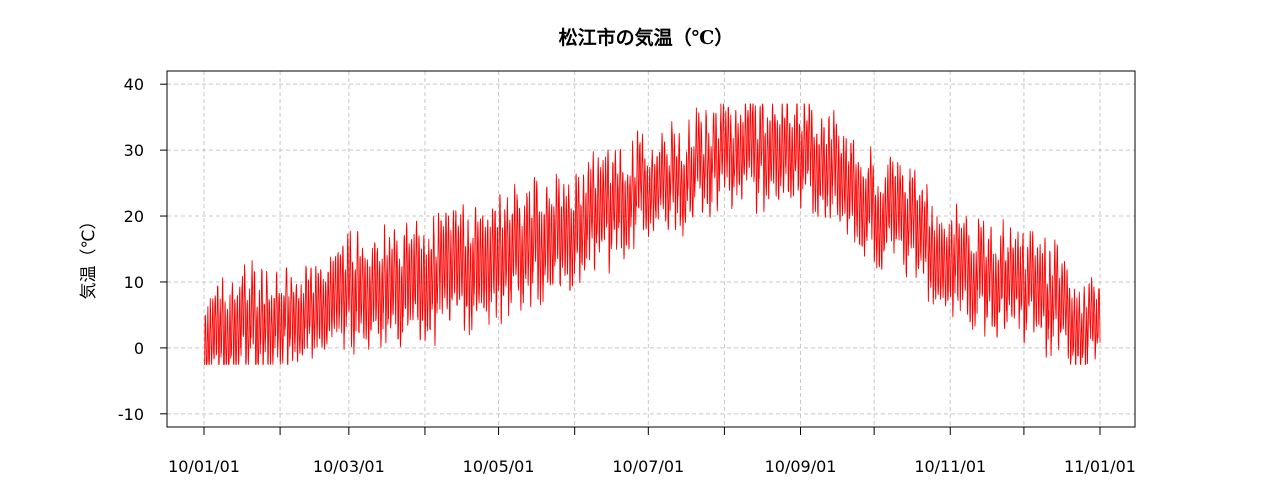 Image resolution: width=1280 pixels, height=500 pixels. What do you see at coordinates (134, 150) in the screenshot?
I see `y-tick-label: 30` at bounding box center [134, 150].